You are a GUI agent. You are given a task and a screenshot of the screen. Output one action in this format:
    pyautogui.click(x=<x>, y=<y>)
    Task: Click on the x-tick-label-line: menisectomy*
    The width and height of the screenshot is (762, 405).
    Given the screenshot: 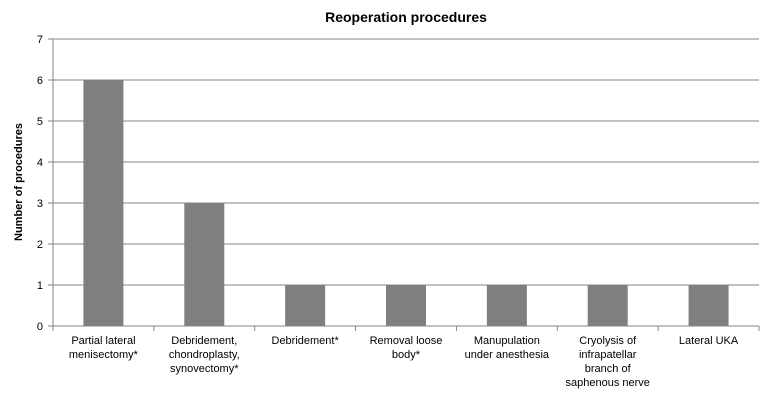 What is the action you would take?
    pyautogui.click(x=104, y=355)
    